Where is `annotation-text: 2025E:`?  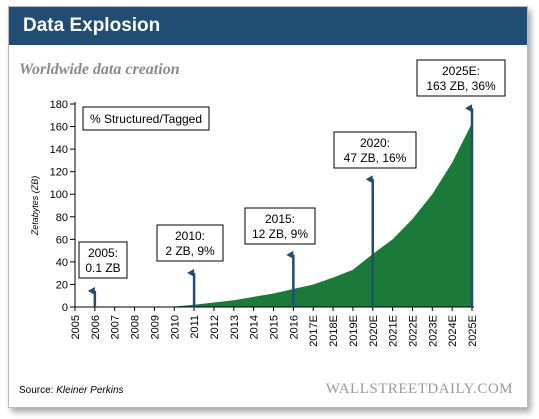 annotation-text: 2025E: is located at coordinates (461, 71).